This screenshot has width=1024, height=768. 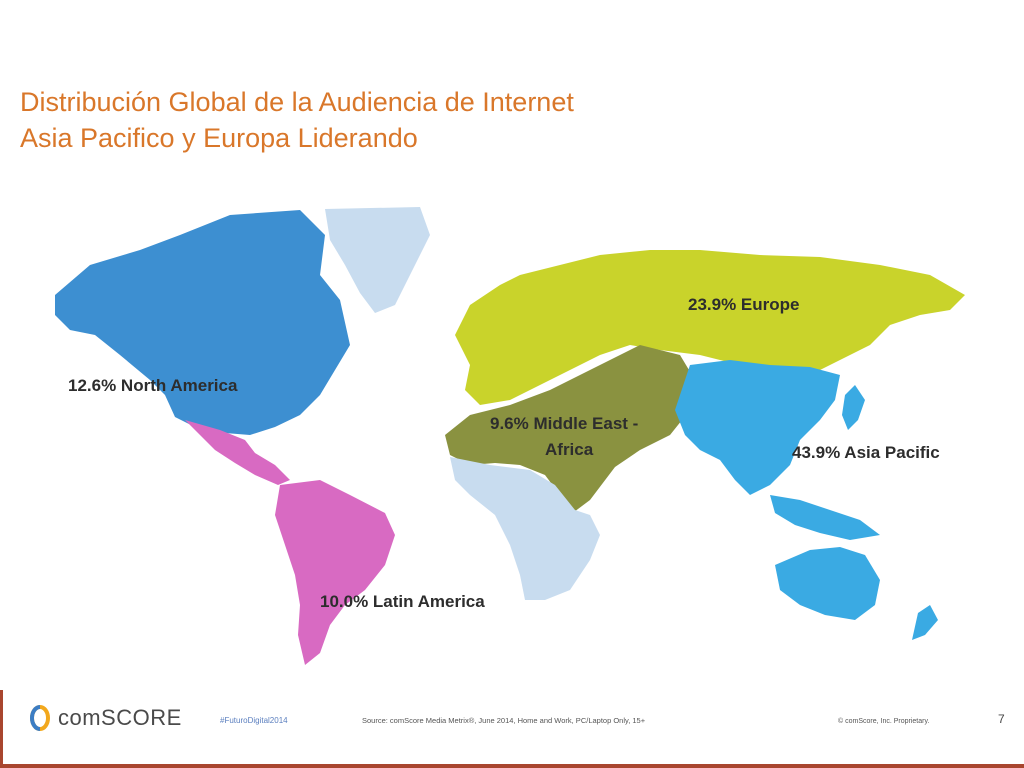 What do you see at coordinates (402, 601) in the screenshot?
I see `latin-america-label: 10.0% Latin America` at bounding box center [402, 601].